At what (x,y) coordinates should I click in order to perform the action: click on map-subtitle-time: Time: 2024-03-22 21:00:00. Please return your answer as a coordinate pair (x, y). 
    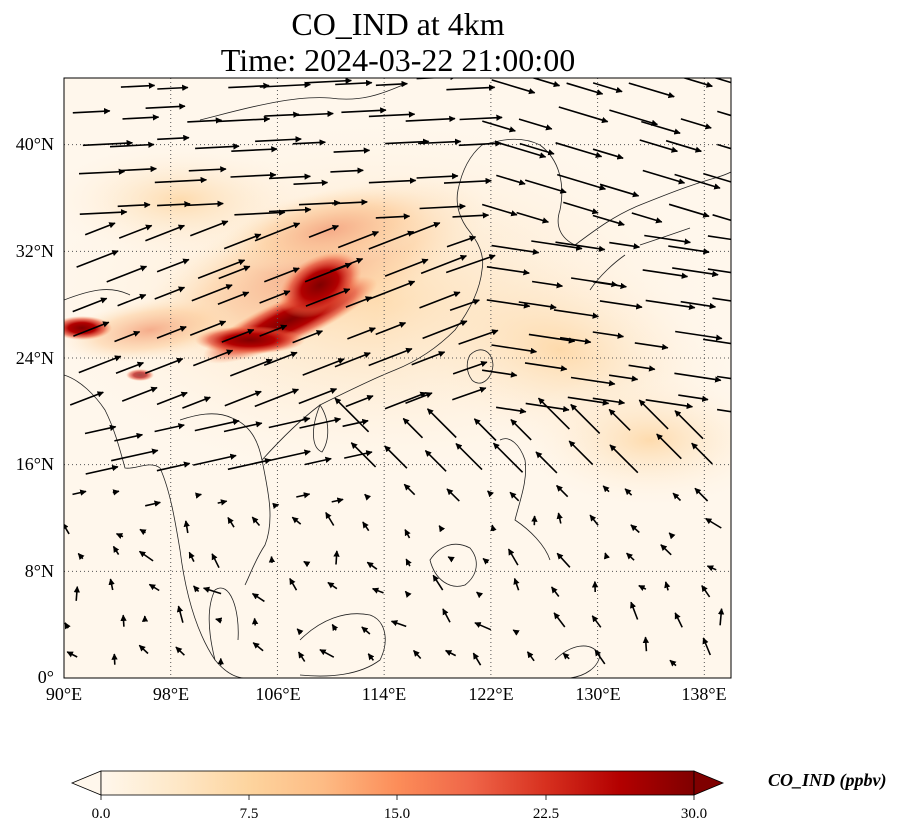
    Looking at the image, I should click on (398, 60).